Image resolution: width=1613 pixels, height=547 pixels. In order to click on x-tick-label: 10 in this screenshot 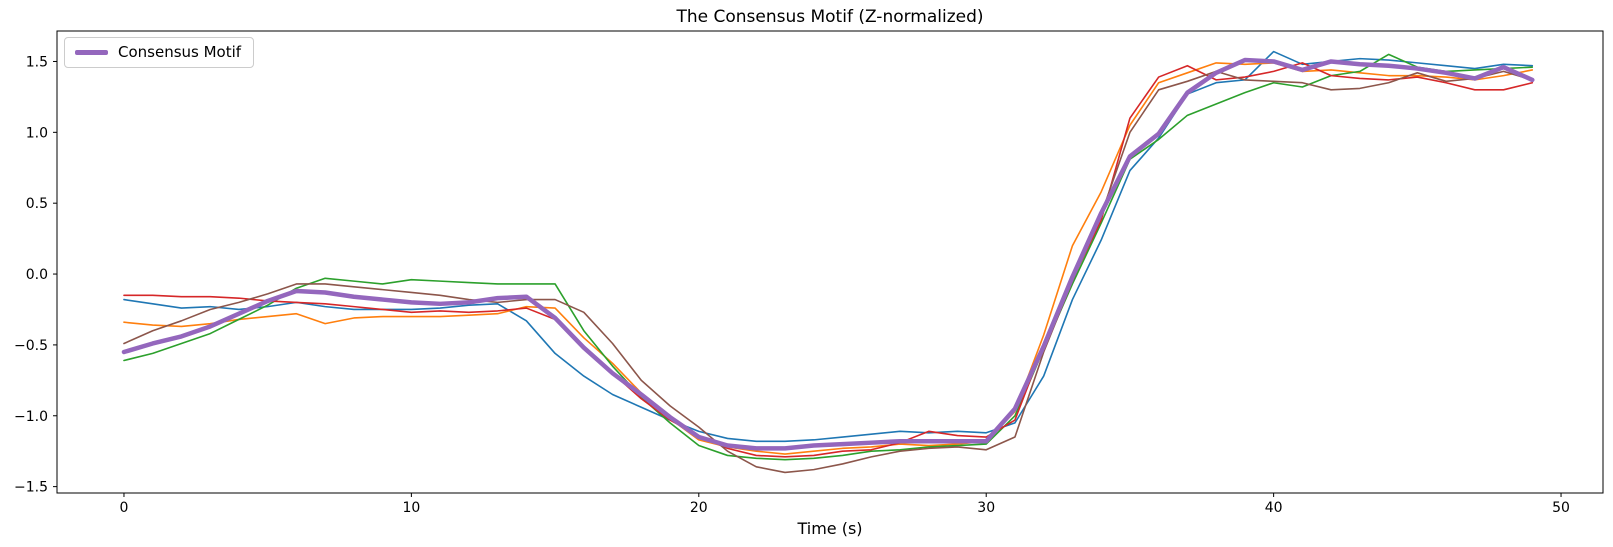, I will do `click(411, 508)`.